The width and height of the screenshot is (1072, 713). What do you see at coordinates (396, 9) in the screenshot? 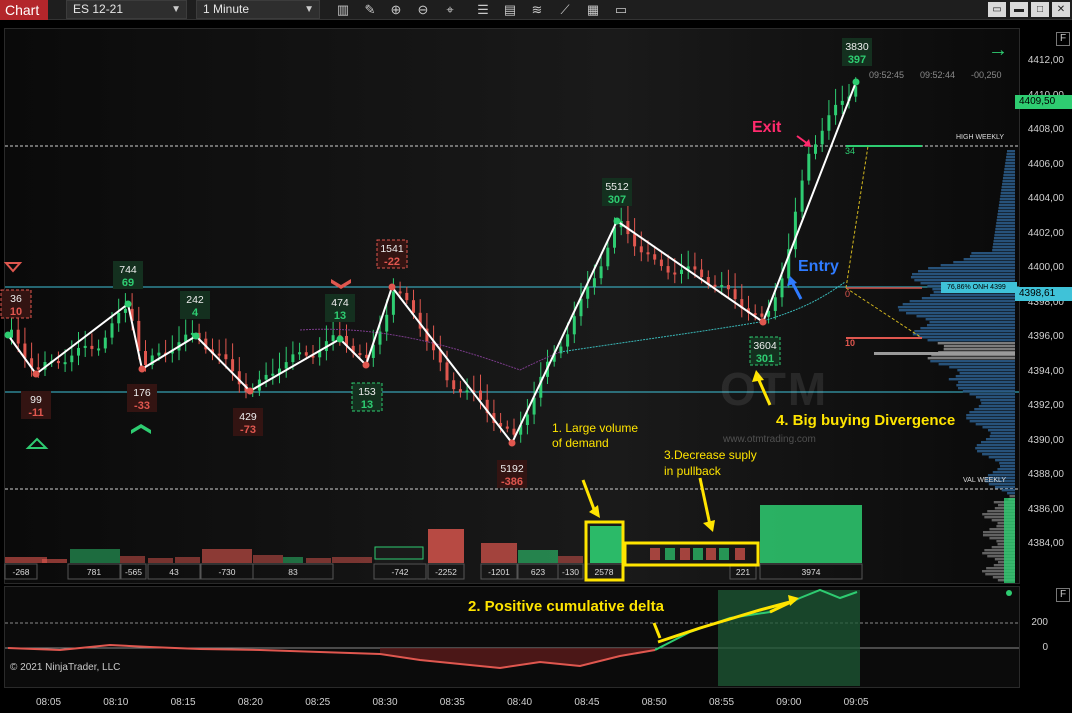
I see `zoom-in-icon: ⊕` at bounding box center [396, 9].